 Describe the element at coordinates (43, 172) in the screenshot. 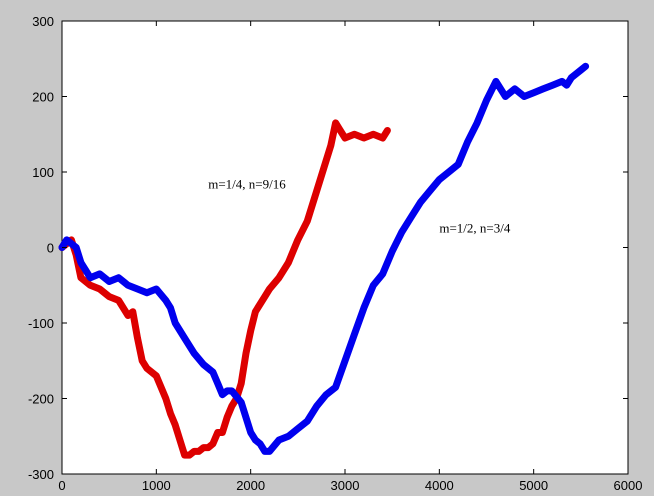

I see `y-tick-label: 100` at that location.